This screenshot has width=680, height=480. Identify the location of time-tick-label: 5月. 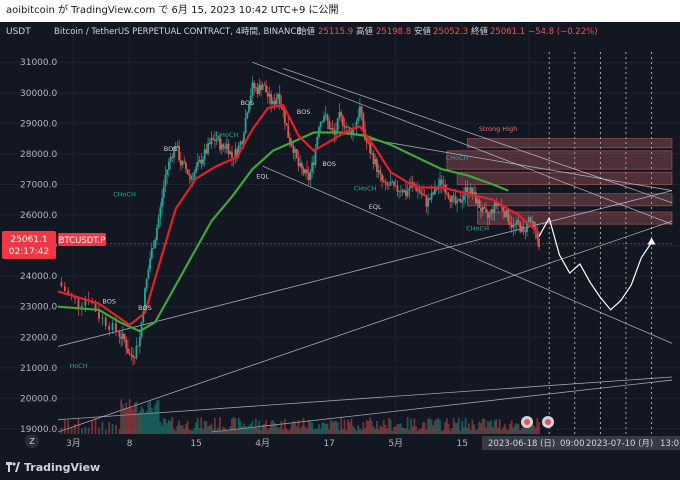
(395, 443).